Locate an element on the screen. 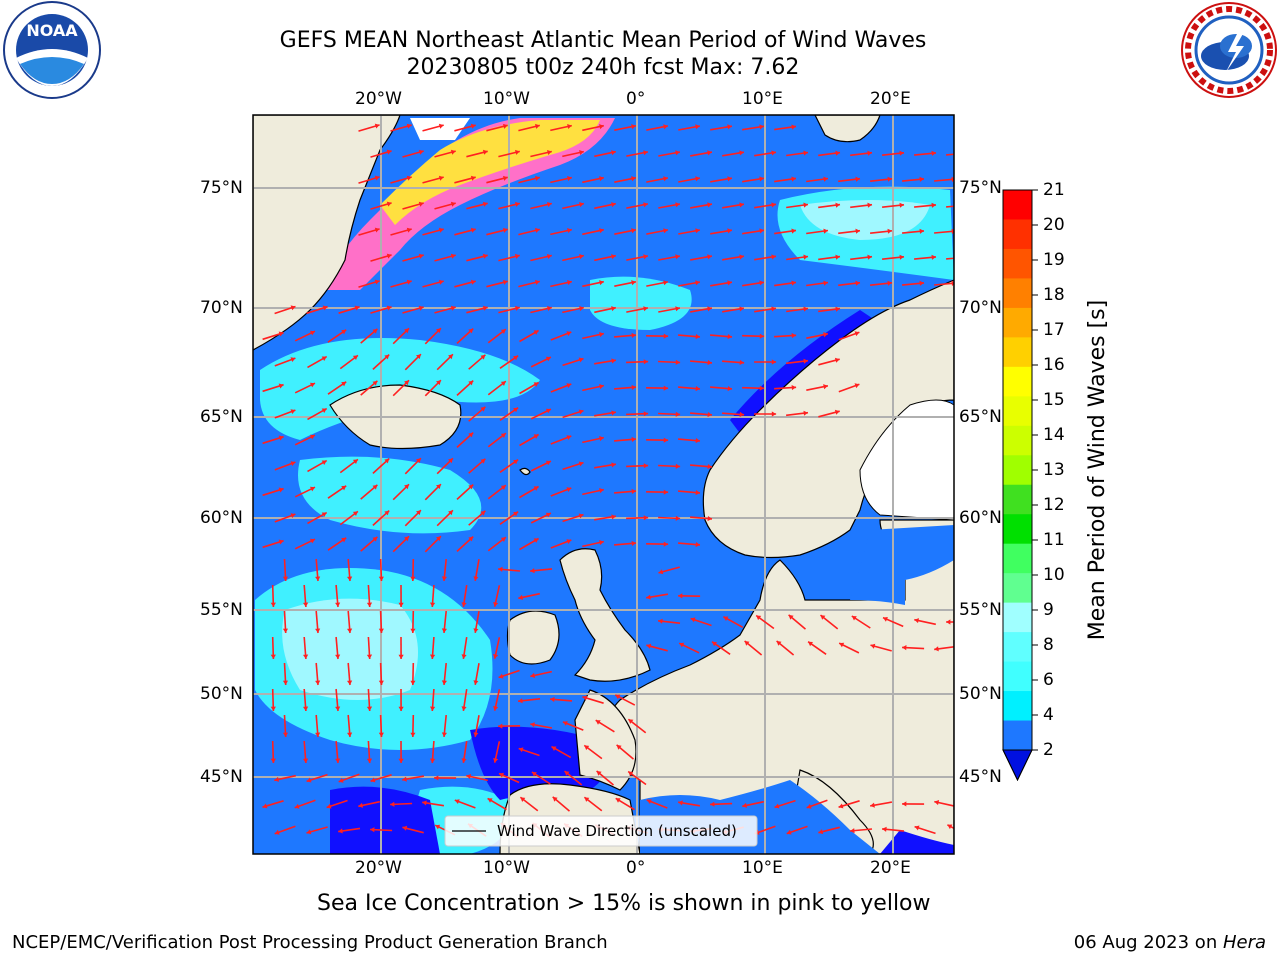 The height and width of the screenshot is (960, 1280). lon-tick-bottom-20w: 20°W is located at coordinates (378, 868).